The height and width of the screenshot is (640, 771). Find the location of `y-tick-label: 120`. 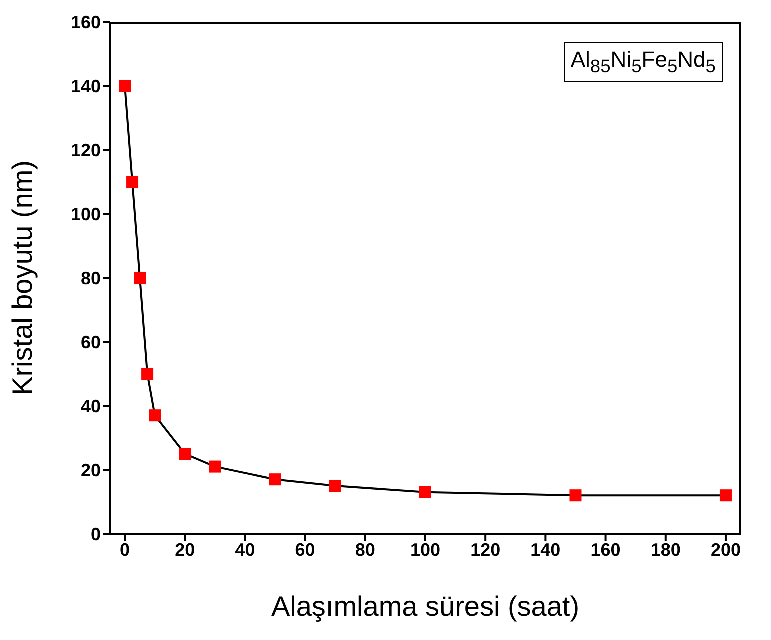

y-tick-label: 120 is located at coordinates (85, 150).